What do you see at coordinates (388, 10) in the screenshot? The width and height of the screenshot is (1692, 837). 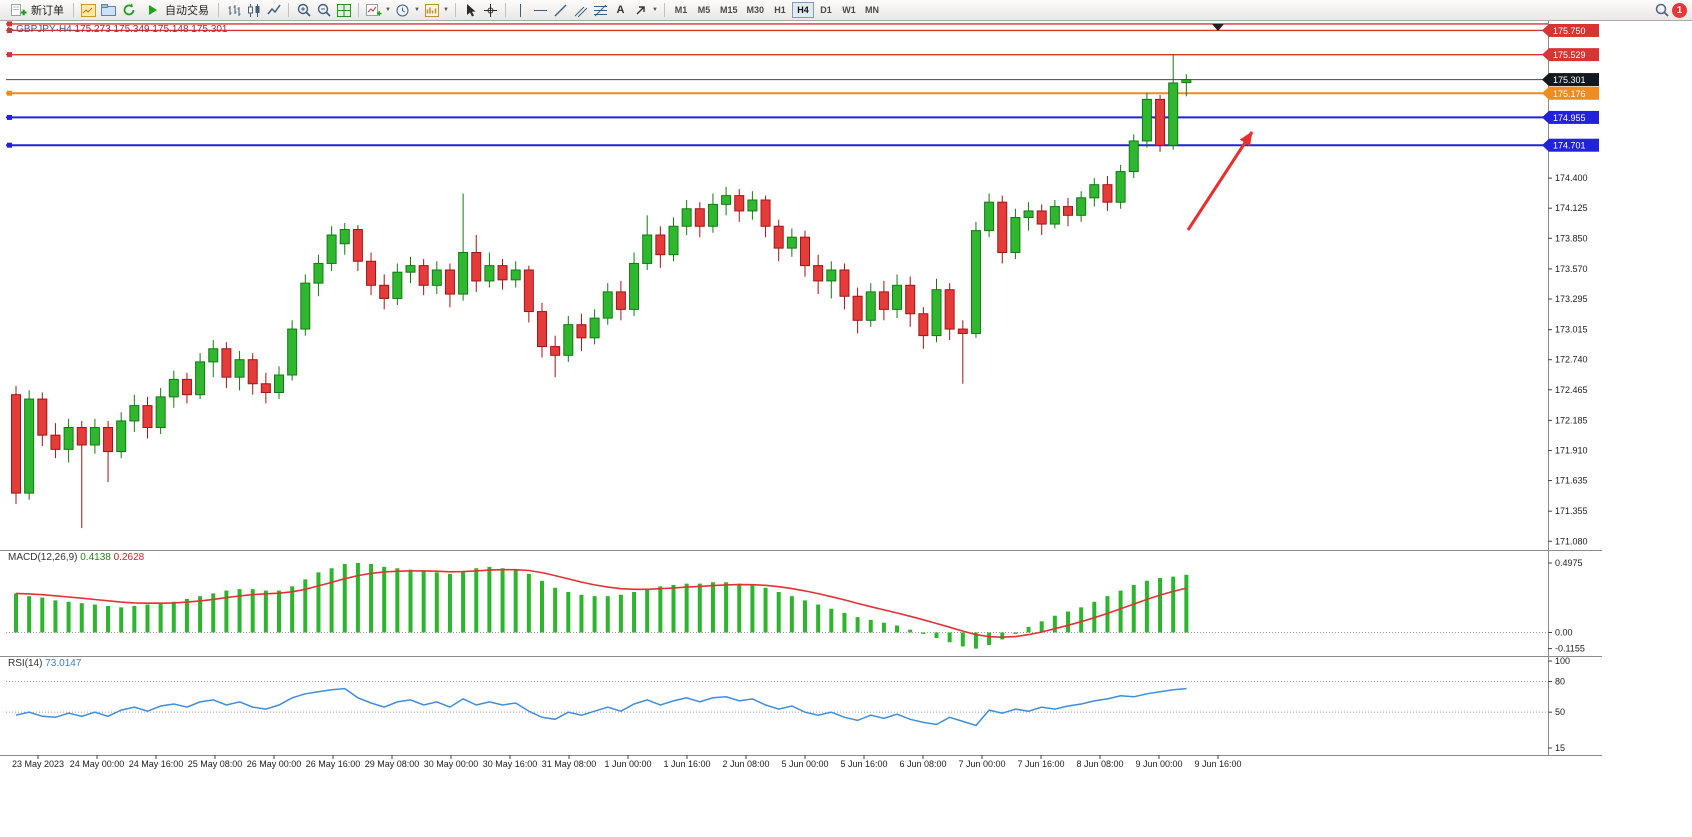 I see `indicators-dropdown-caret: ▼` at bounding box center [388, 10].